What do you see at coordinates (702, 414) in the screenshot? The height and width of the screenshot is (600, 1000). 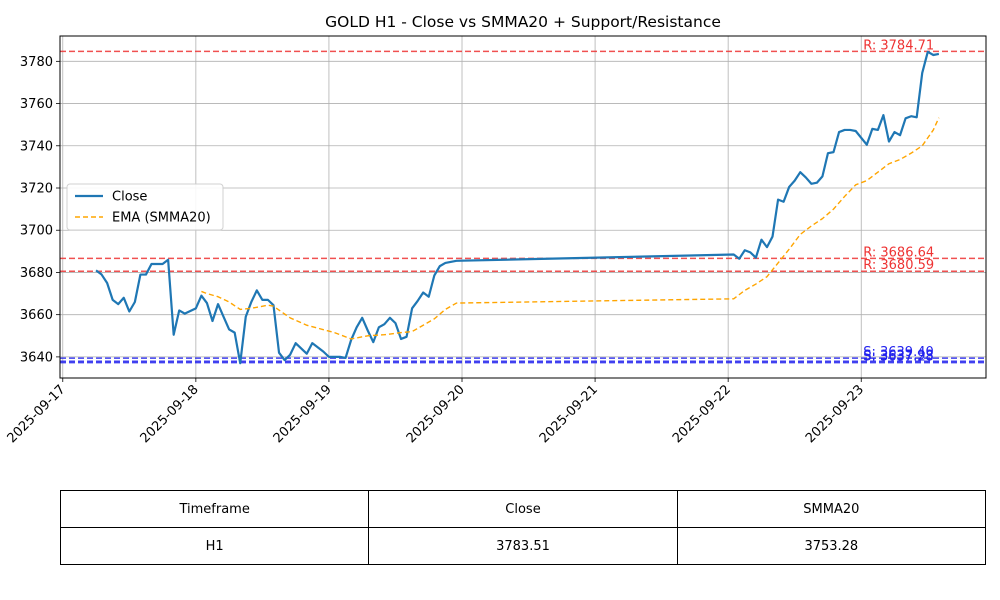 I see `x-tick-label: 2025-09-22` at bounding box center [702, 414].